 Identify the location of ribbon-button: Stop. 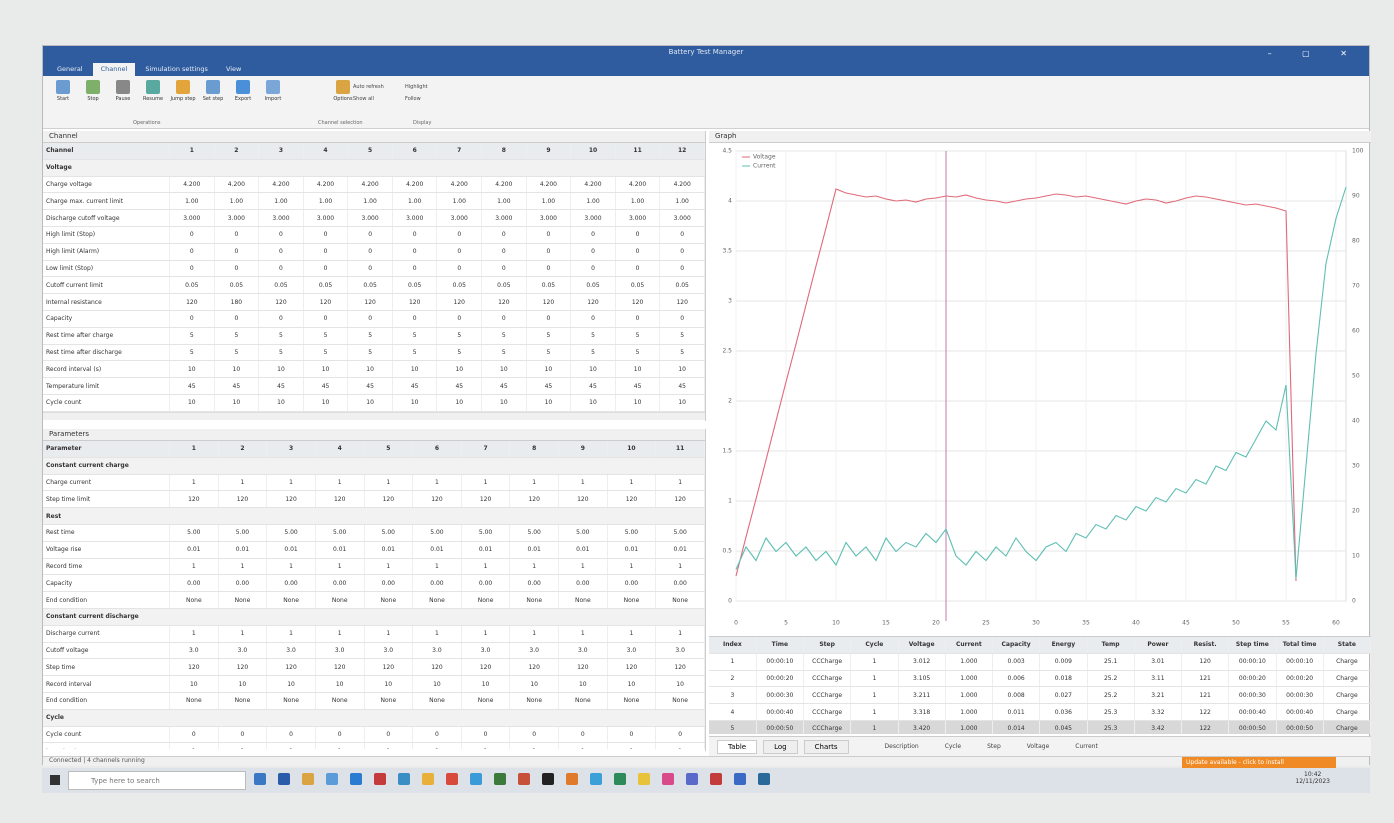
(93, 91).